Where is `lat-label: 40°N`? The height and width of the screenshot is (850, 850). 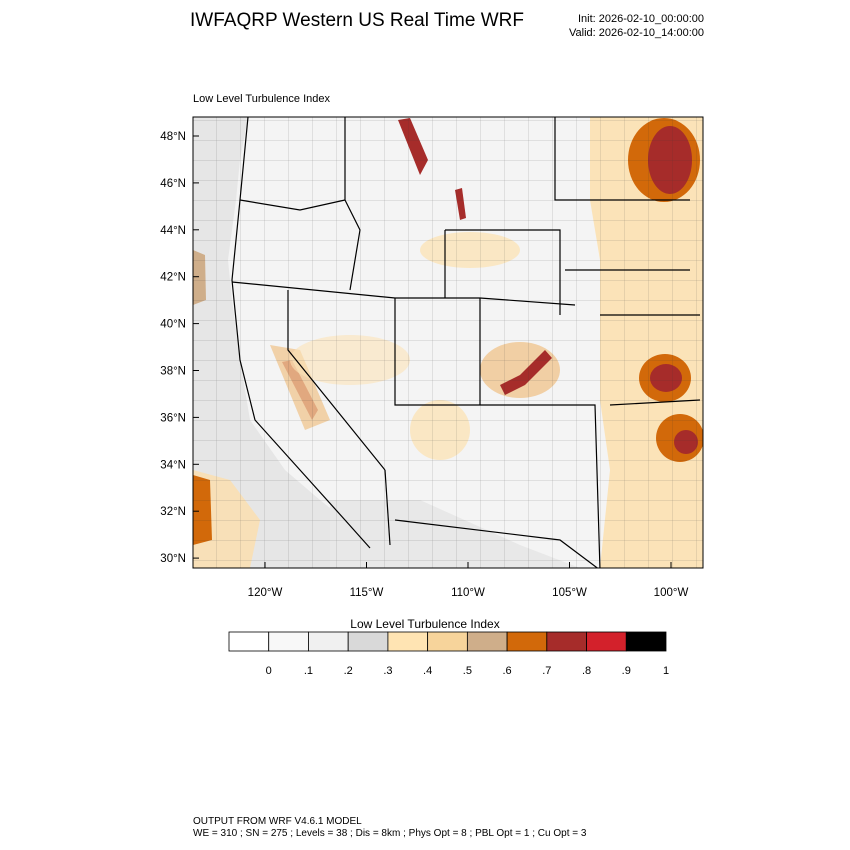
lat-label: 40°N is located at coordinates (173, 325).